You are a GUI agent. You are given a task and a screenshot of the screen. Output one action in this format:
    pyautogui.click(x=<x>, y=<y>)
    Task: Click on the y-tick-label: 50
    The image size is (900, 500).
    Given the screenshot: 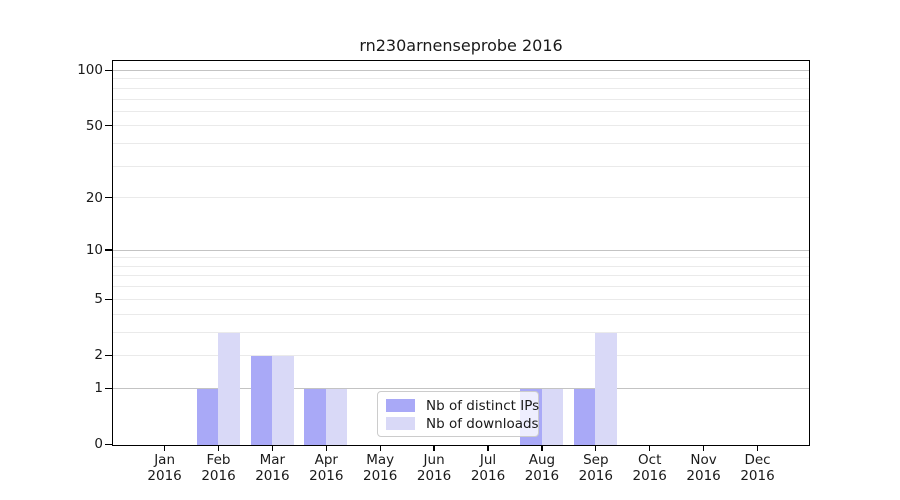 What is the action you would take?
    pyautogui.click(x=94, y=125)
    